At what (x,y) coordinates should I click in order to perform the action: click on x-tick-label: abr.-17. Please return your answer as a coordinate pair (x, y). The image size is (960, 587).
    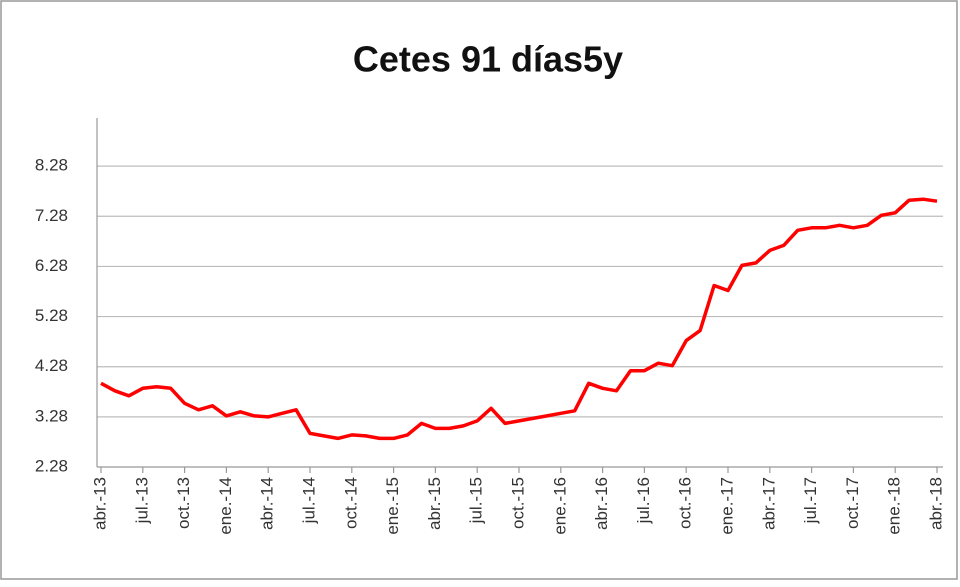
    Looking at the image, I should click on (768, 503).